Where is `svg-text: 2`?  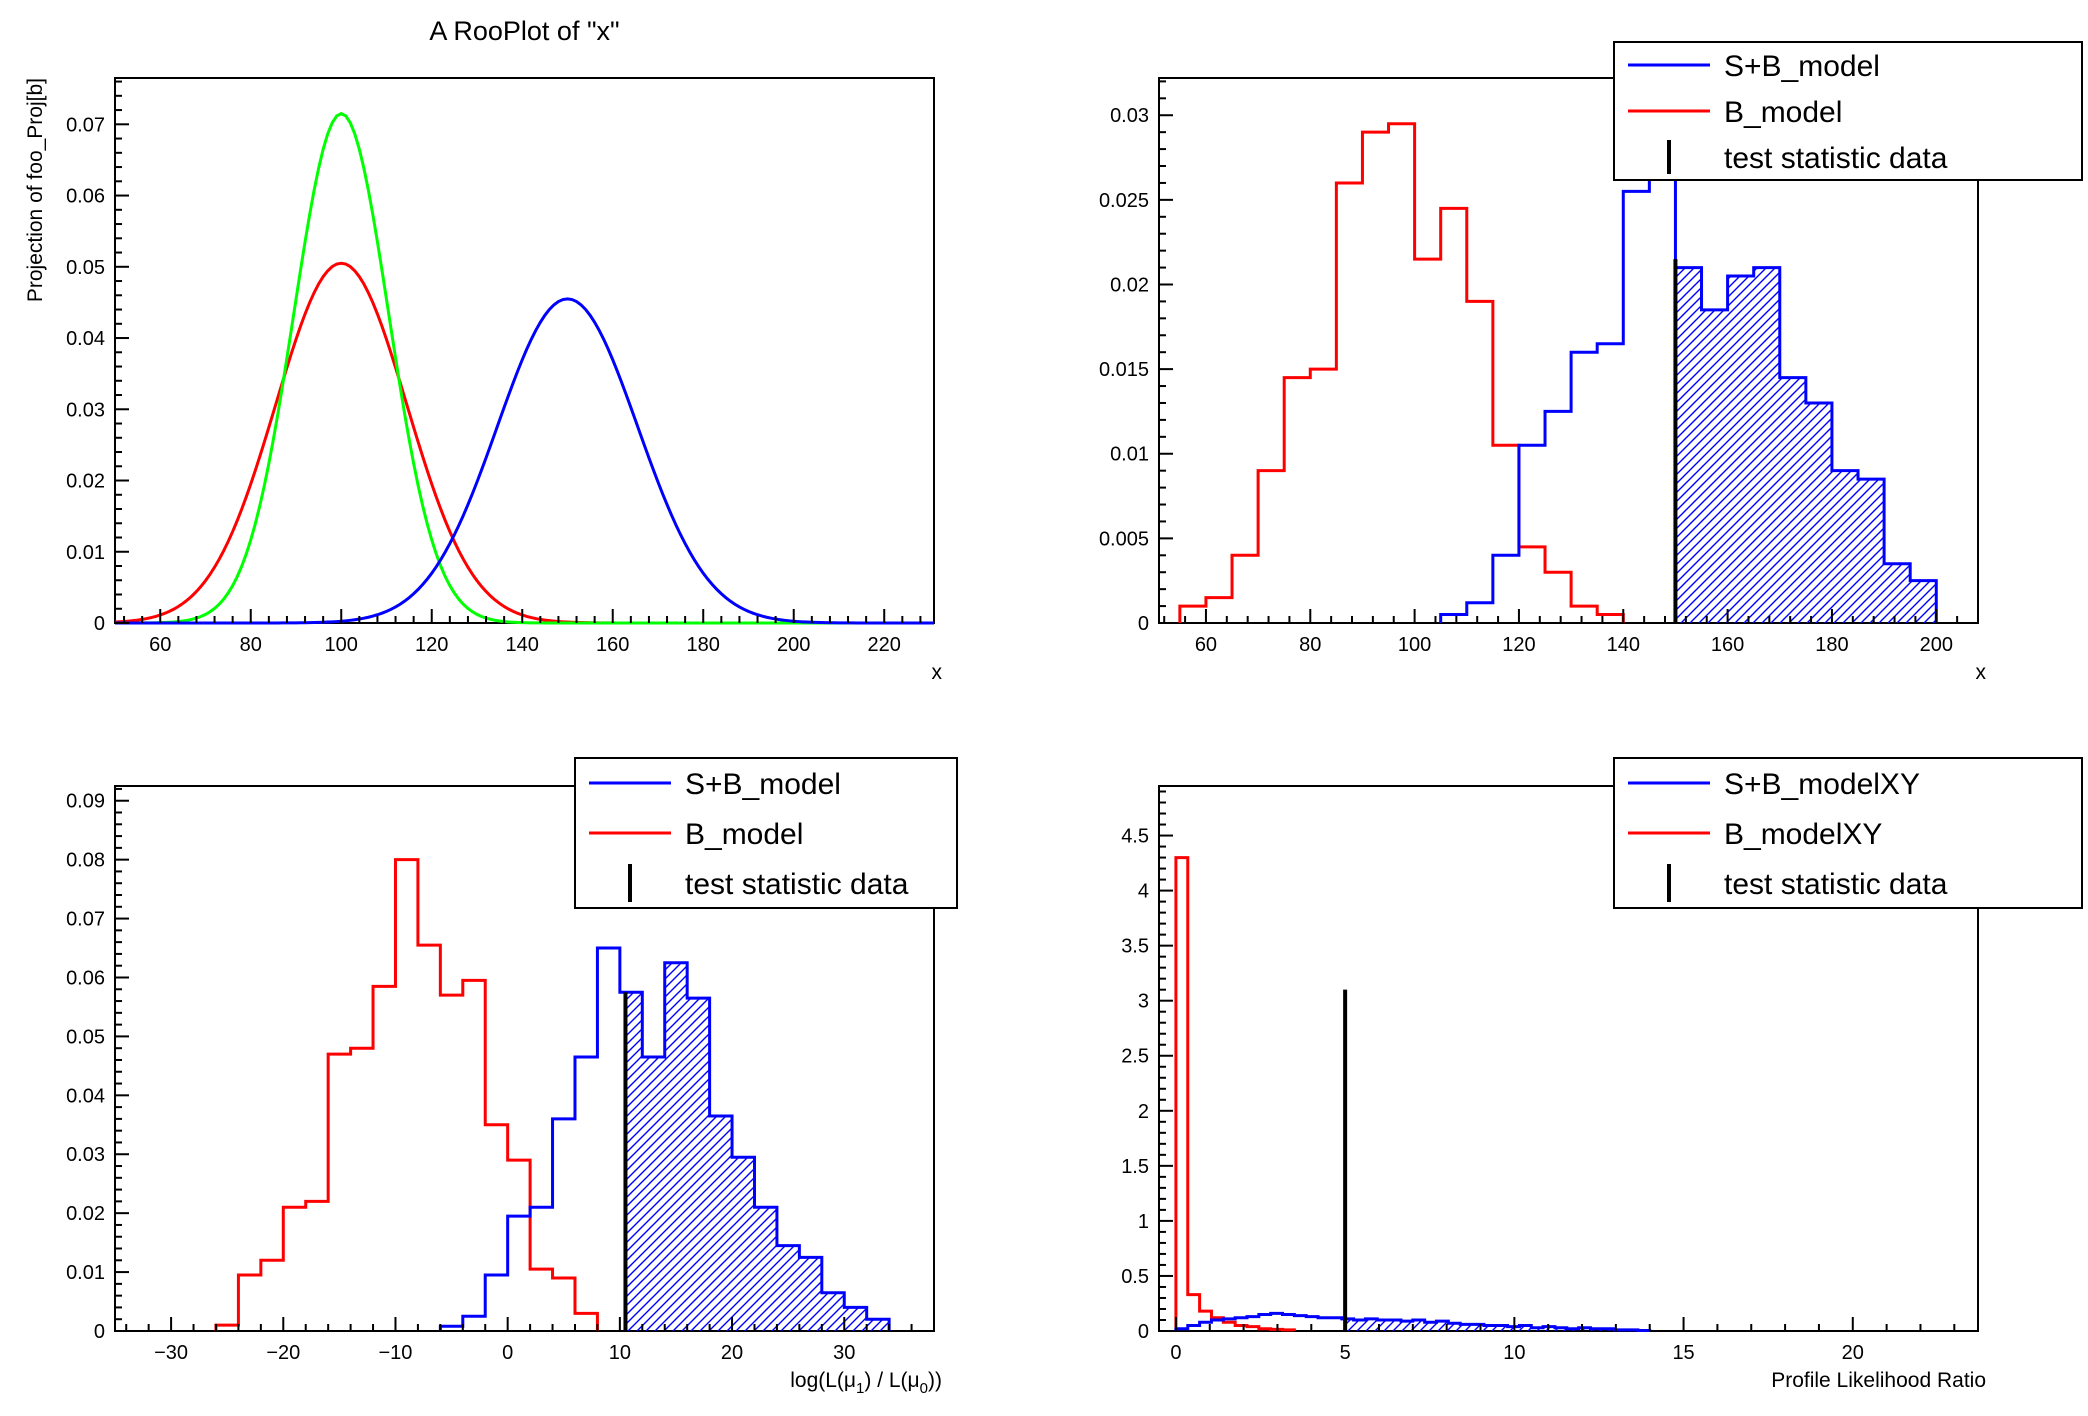
svg-text: 2 is located at coordinates (1143, 1112).